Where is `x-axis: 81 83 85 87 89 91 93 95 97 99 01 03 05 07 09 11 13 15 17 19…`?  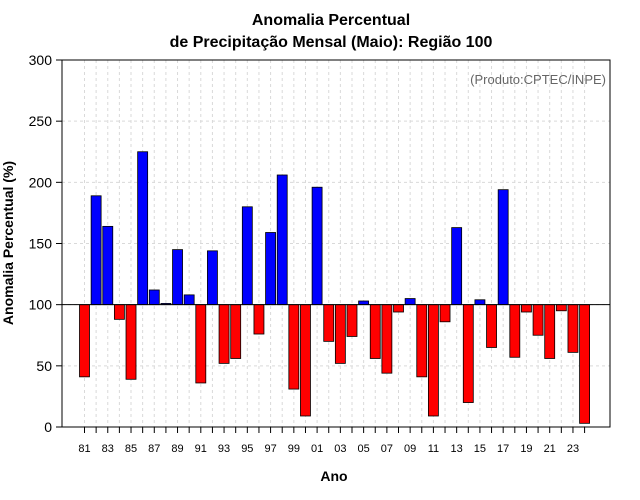
x-axis: 81 83 85 87 89 91 93 95 97 99 01 03 05 07 09 11 13 15 17 19… is located at coordinates (332, 441).